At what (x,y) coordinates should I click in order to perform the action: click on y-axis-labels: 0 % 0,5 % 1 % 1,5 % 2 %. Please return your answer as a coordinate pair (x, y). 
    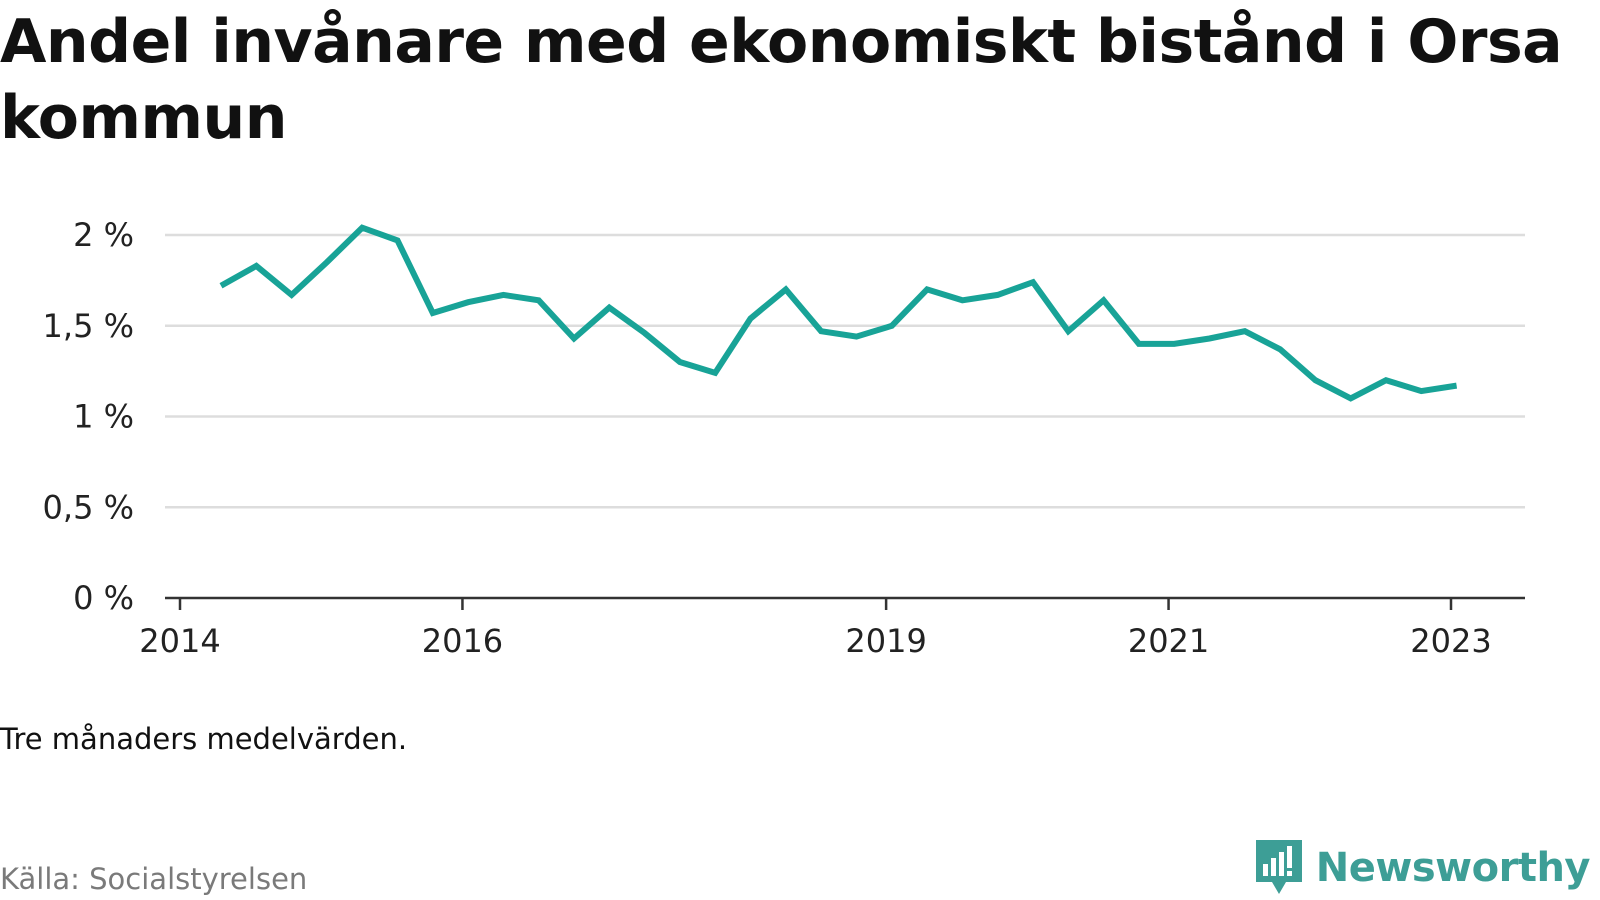
    Looking at the image, I should click on (88, 416).